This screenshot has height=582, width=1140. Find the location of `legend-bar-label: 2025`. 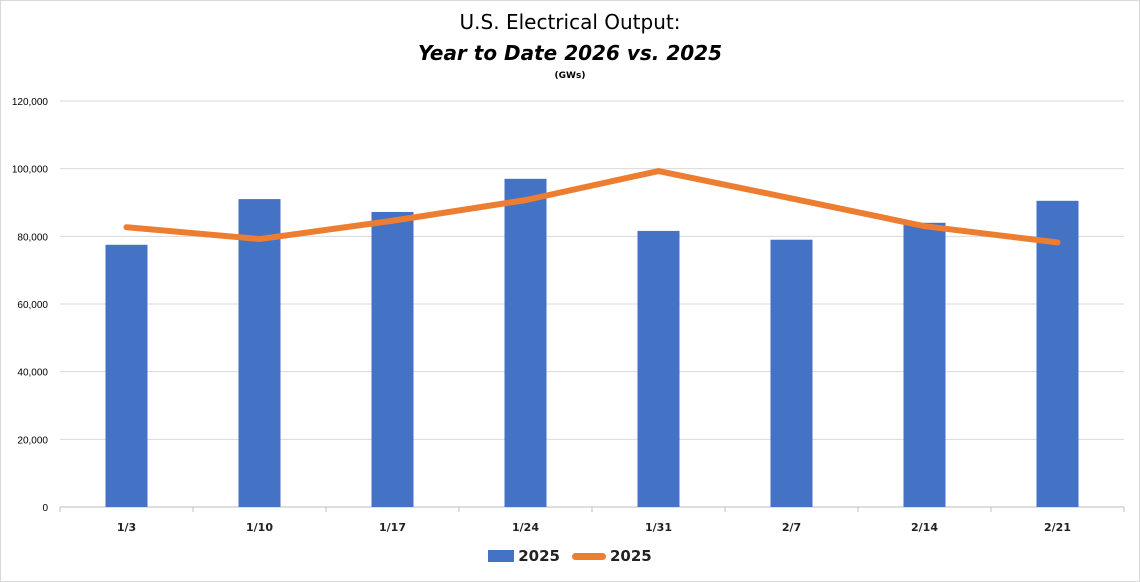

legend-bar-label: 2025 is located at coordinates (539, 556).